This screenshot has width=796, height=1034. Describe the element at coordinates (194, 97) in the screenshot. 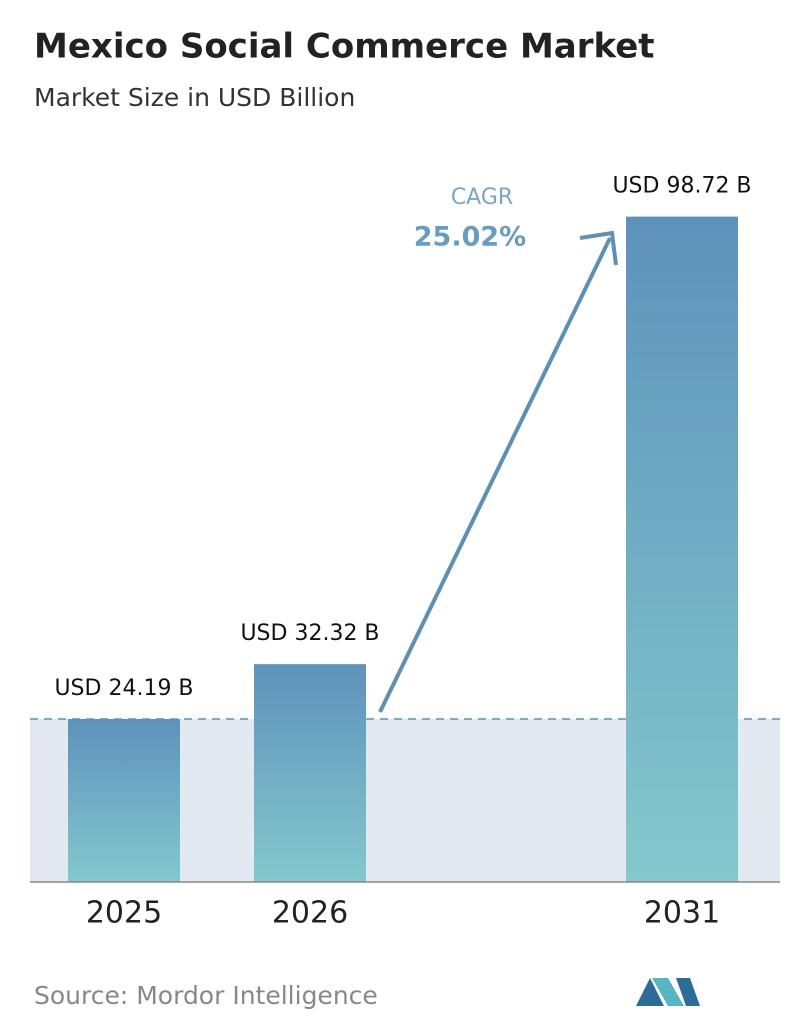

I see `chart-subtitle: Market Size in USD Billion` at that location.